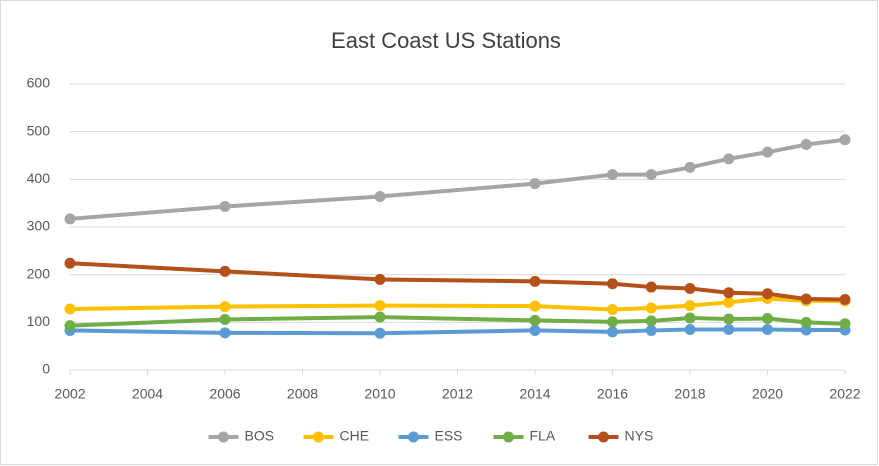 The height and width of the screenshot is (466, 879). I want to click on y-tick-label: 500, so click(39, 130).